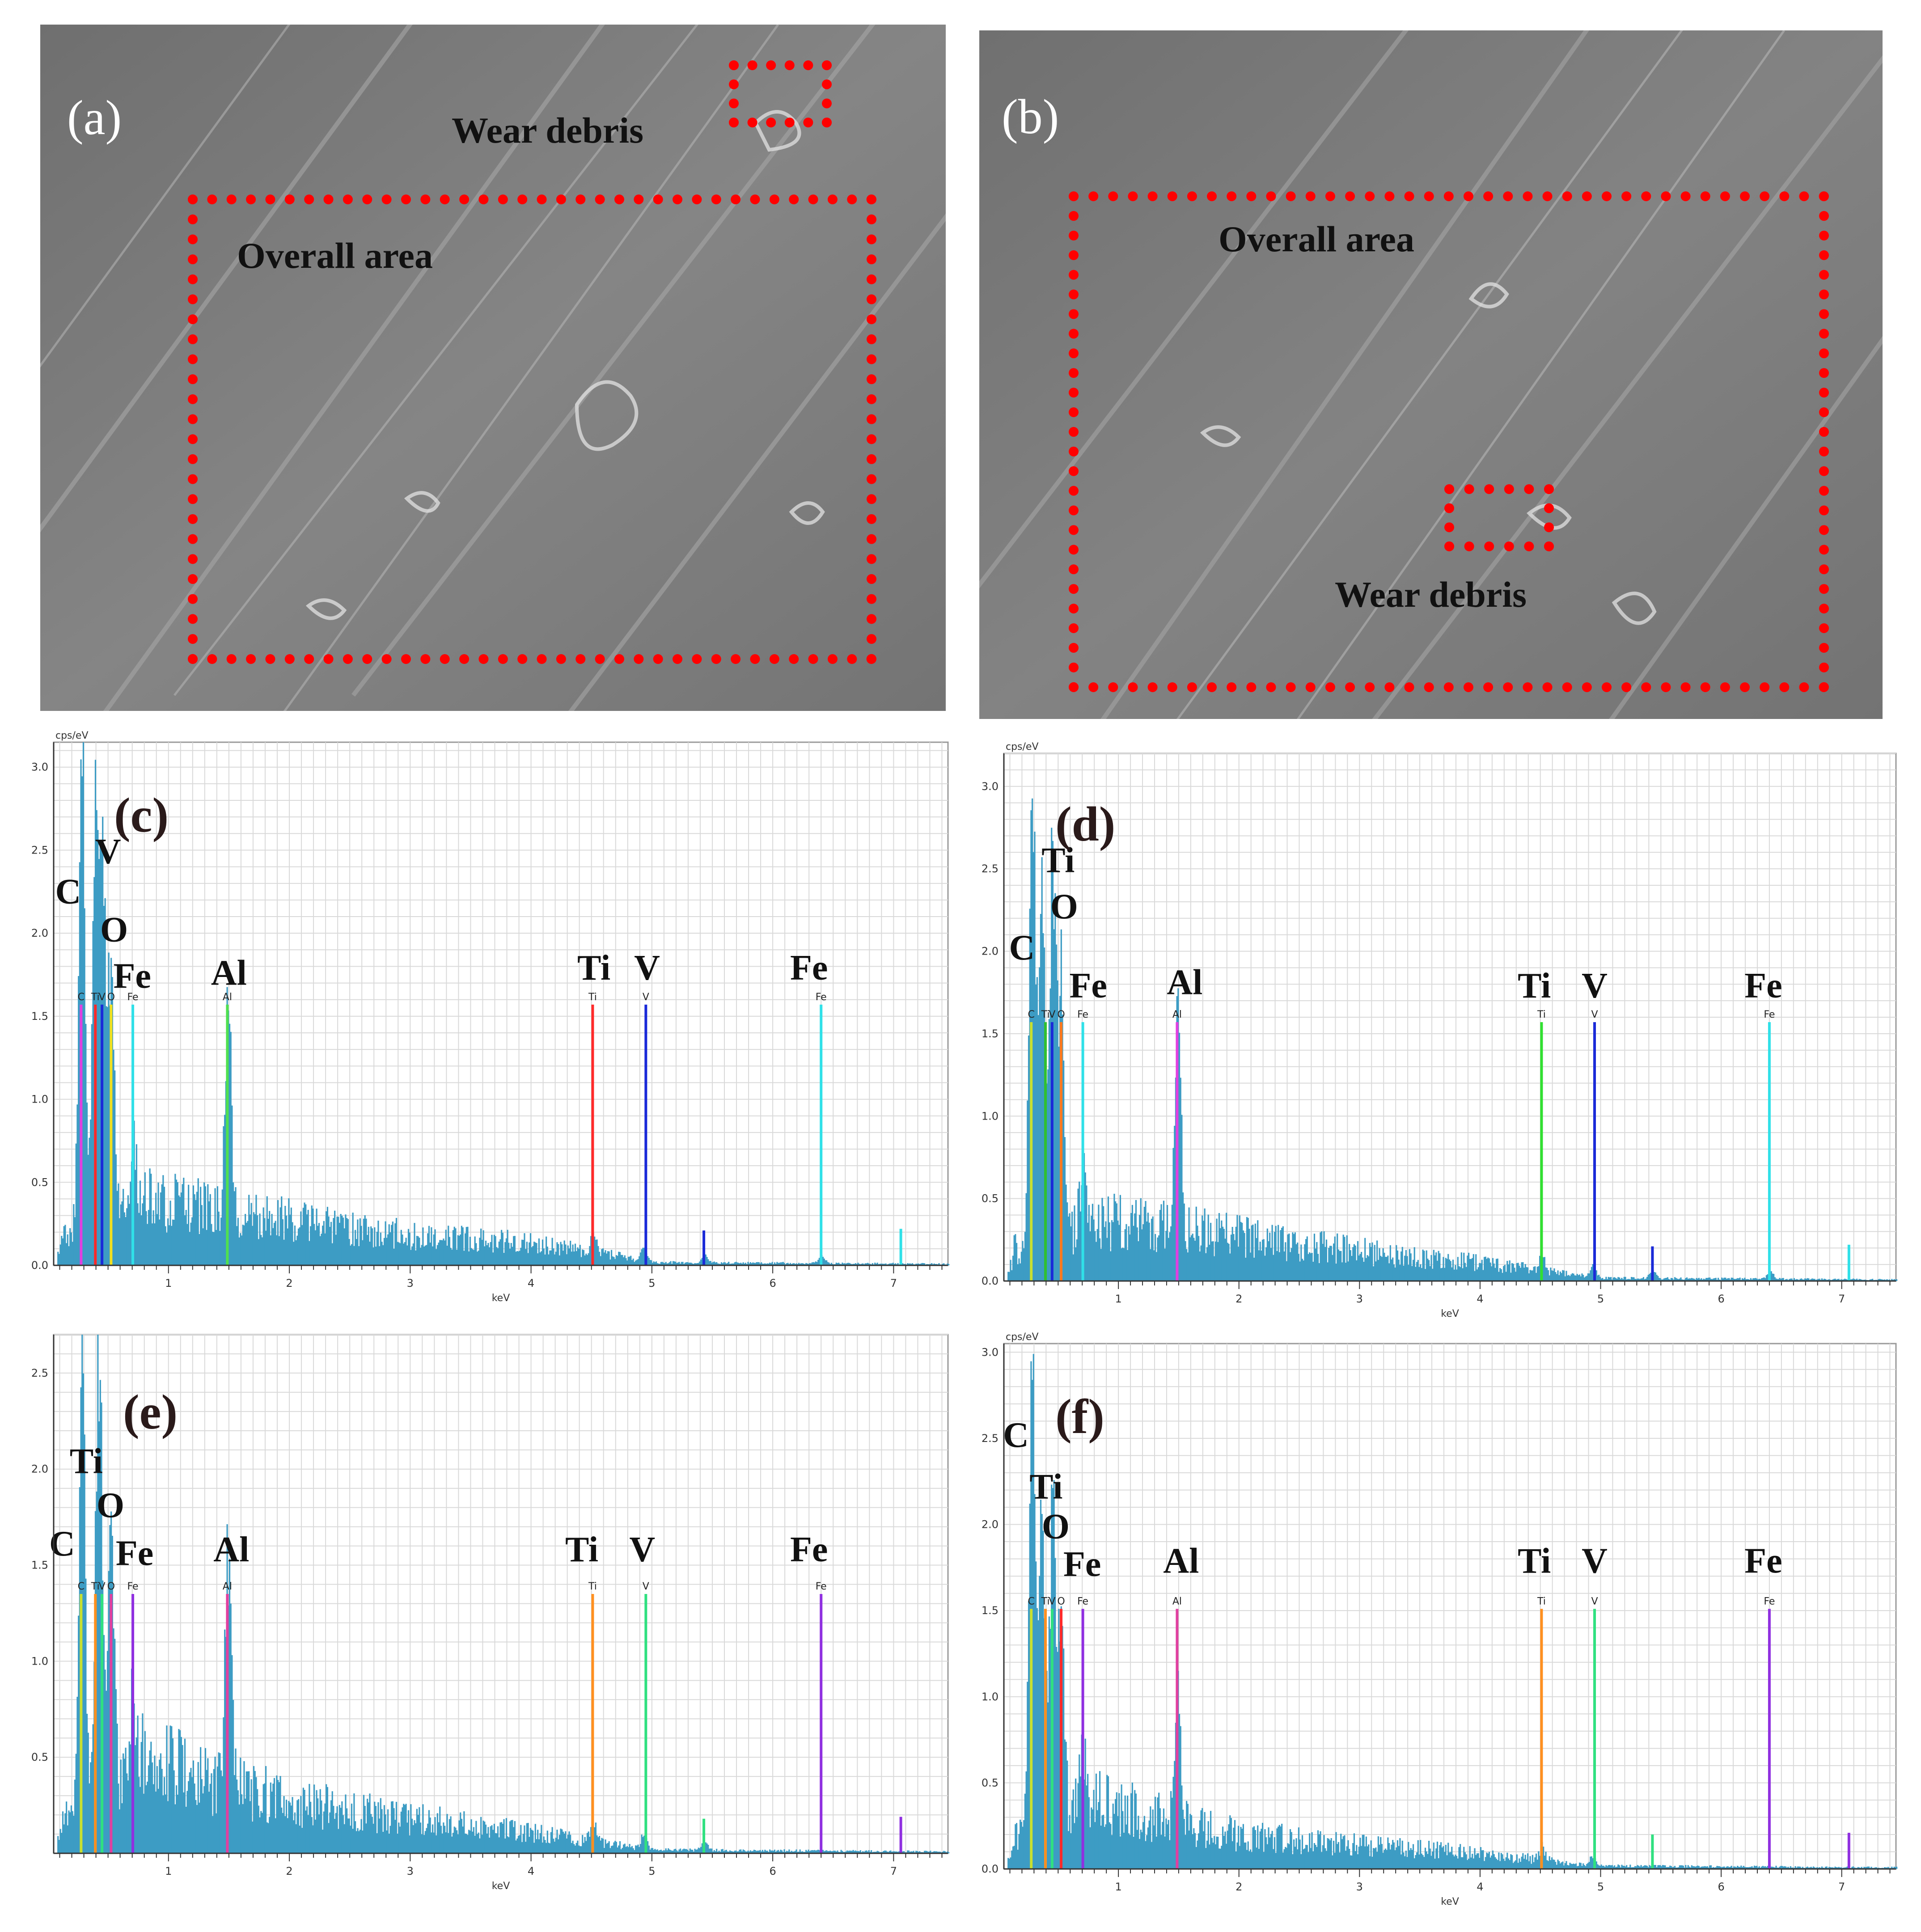 This screenshot has width=1921, height=1932. Describe the element at coordinates (592, 1724) in the screenshot. I see `element-line-ti` at that location.